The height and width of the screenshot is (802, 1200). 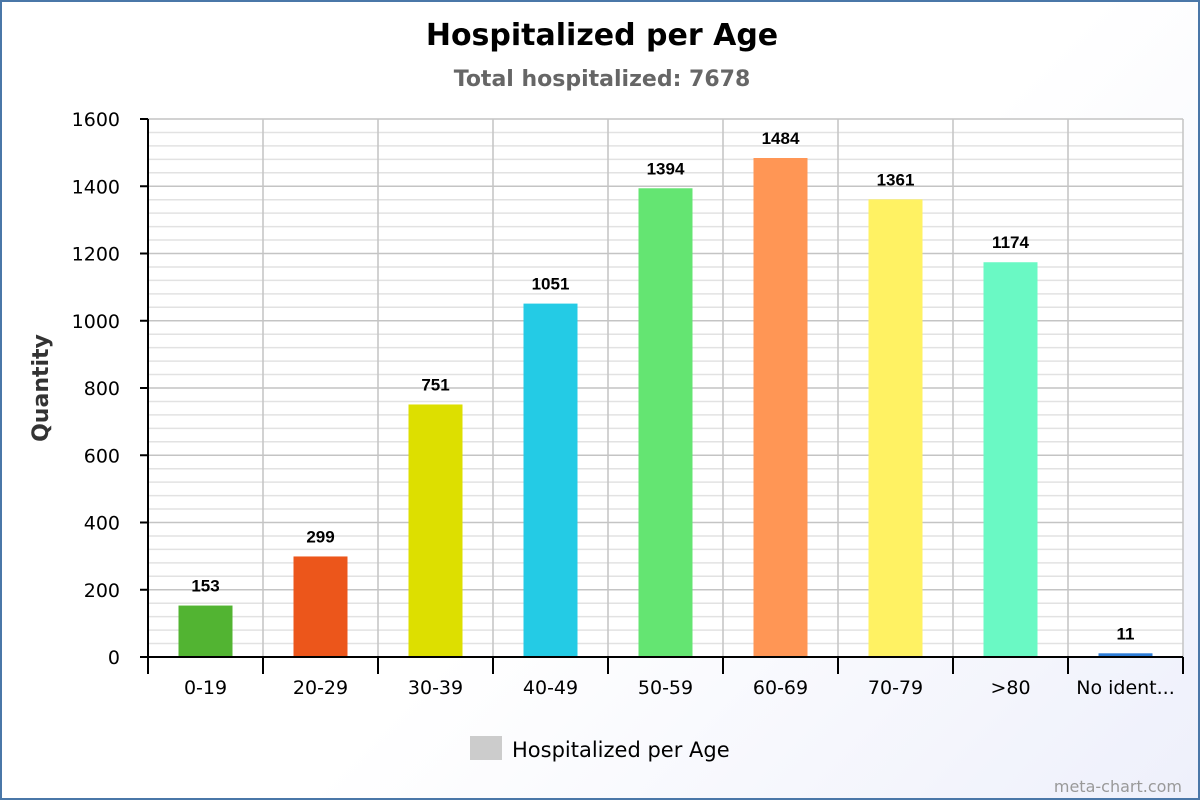 I want to click on chart-title: Hospitalized per Age, so click(x=602, y=35).